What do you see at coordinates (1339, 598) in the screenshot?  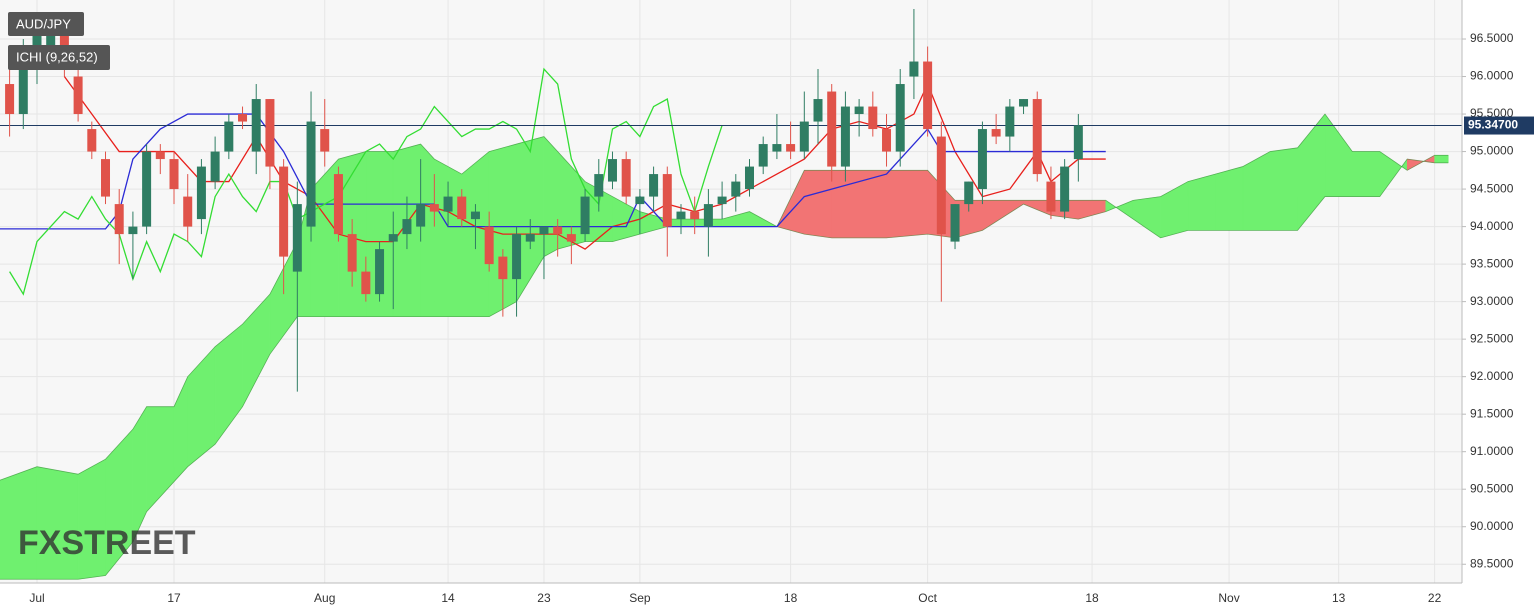 I see `x-tick-label: 13` at bounding box center [1339, 598].